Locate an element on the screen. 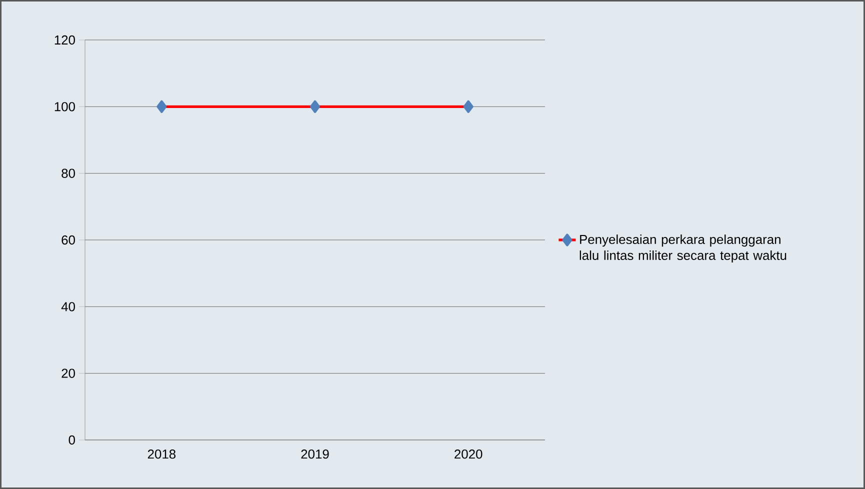 This screenshot has width=865, height=489. y-tick-label: 20 is located at coordinates (68, 373).